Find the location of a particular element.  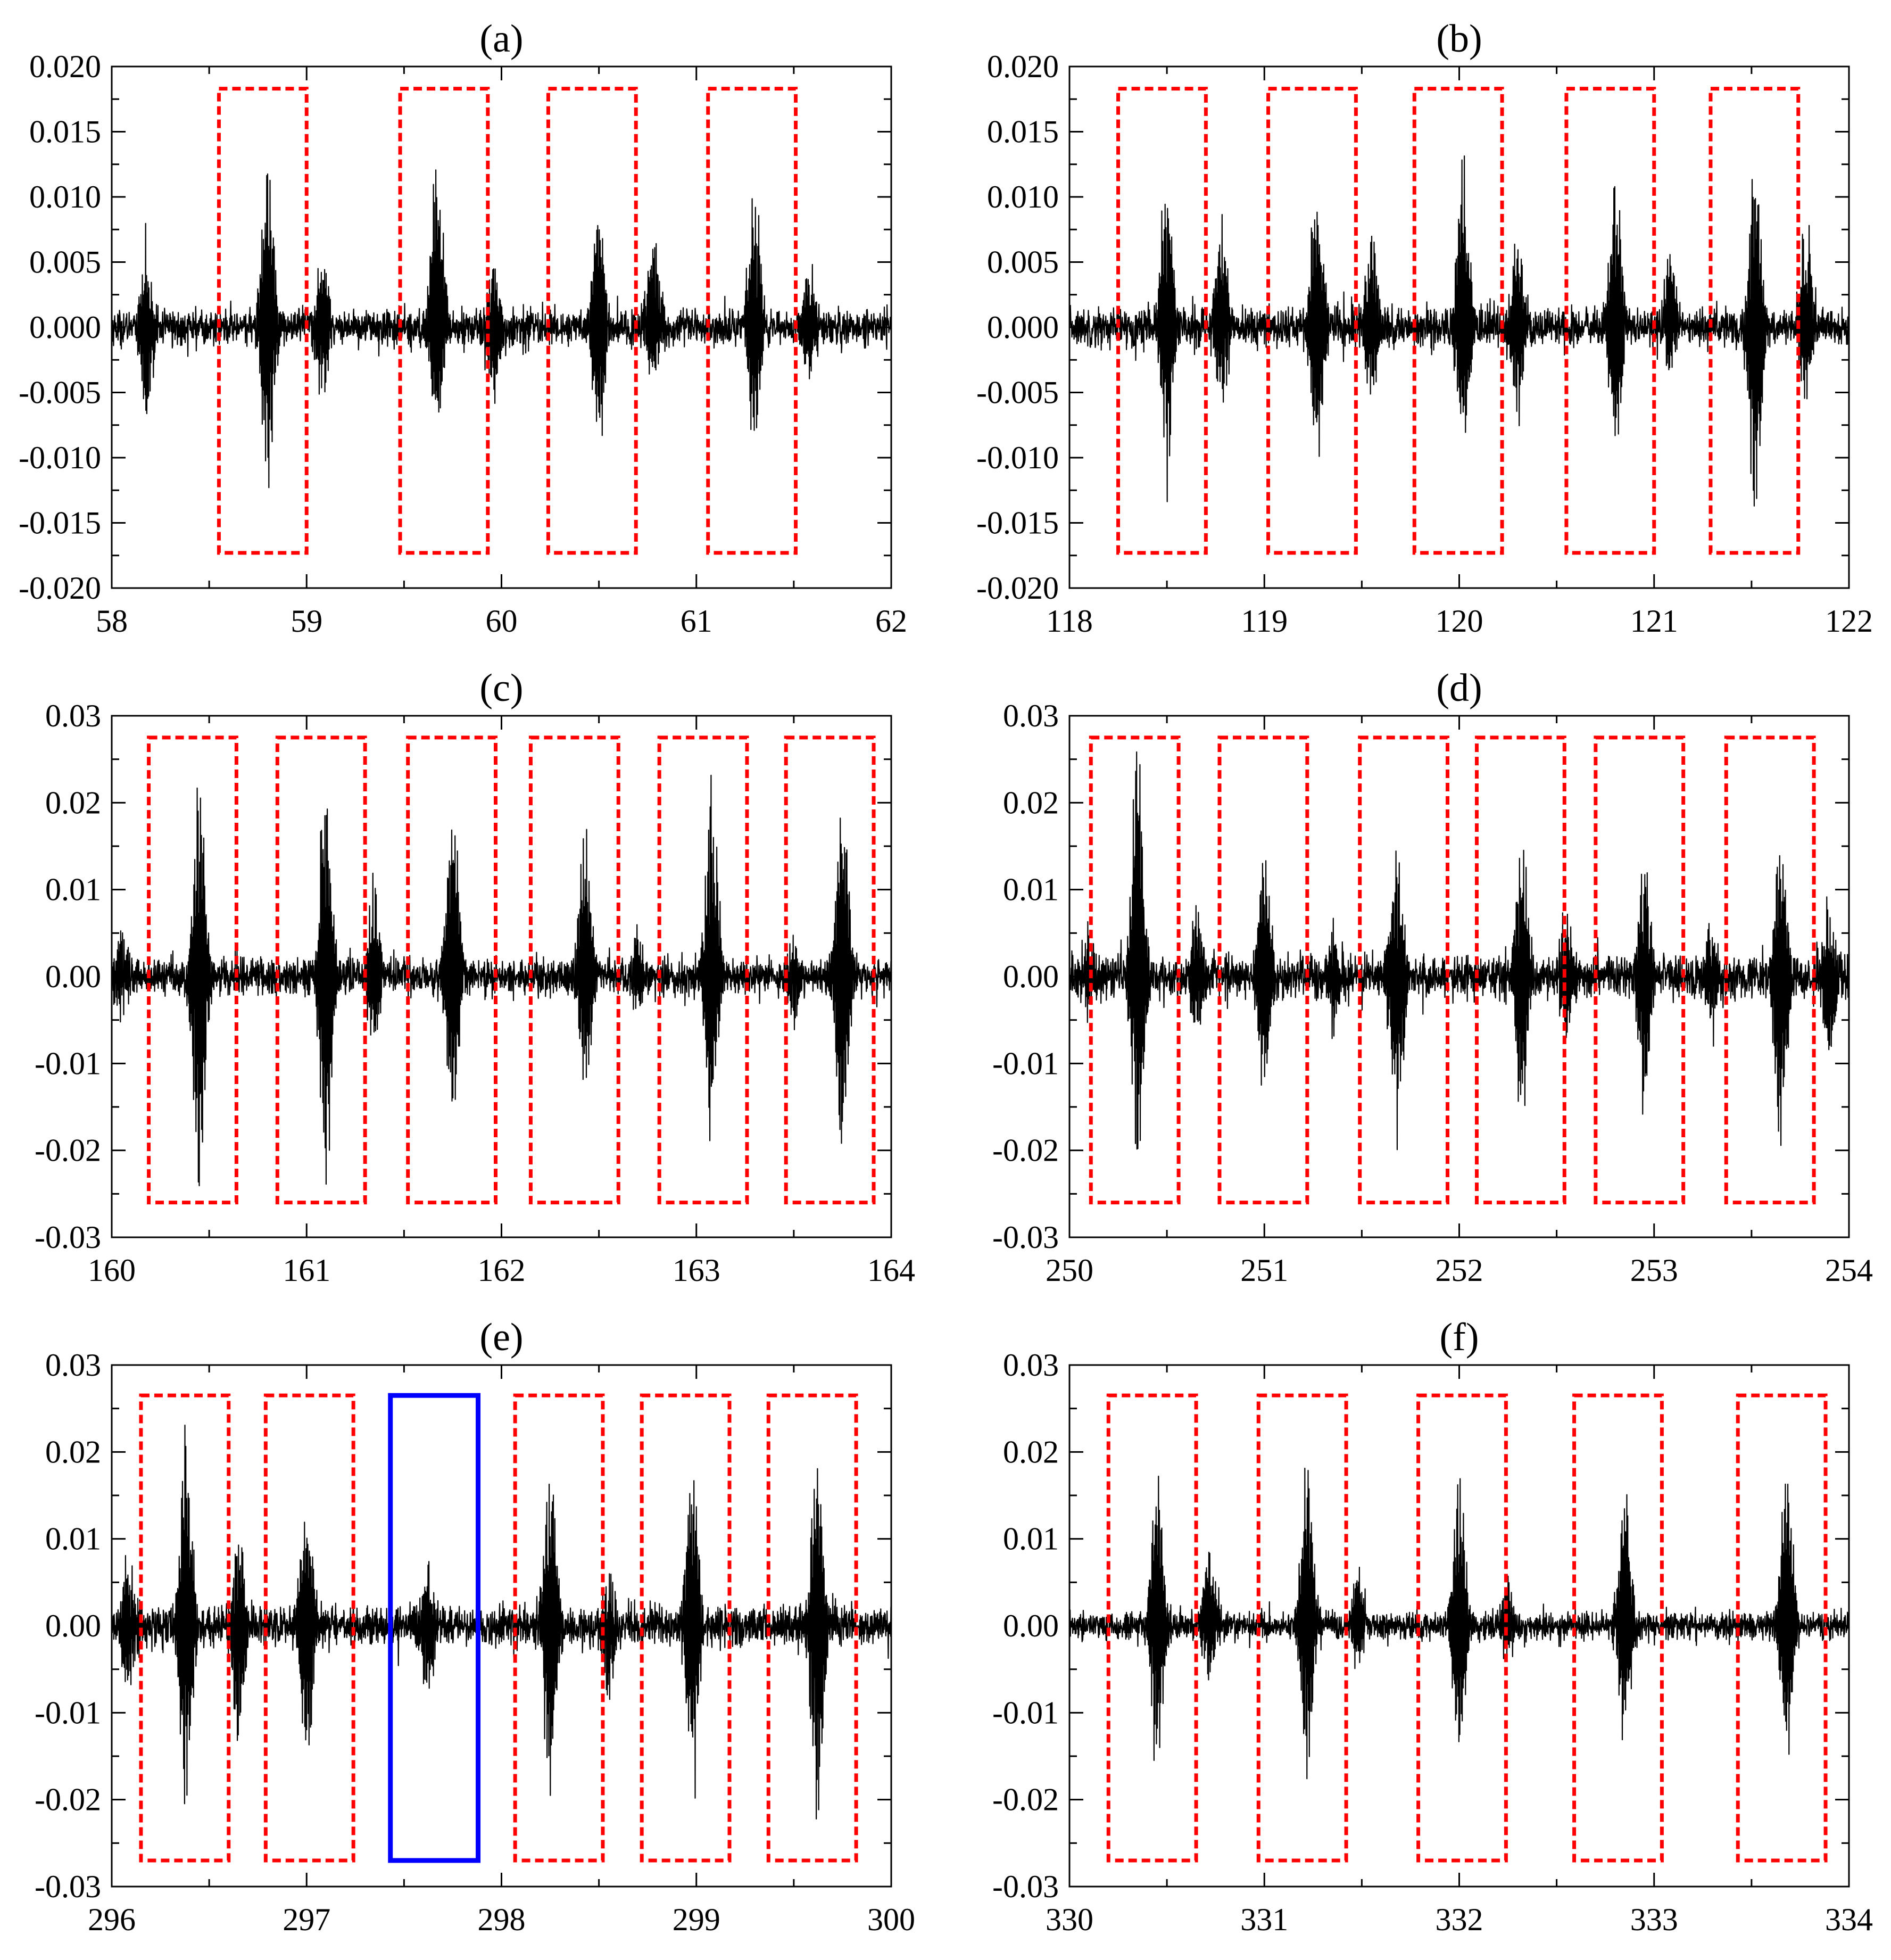

x-tick-label: 296 is located at coordinates (112, 1919).